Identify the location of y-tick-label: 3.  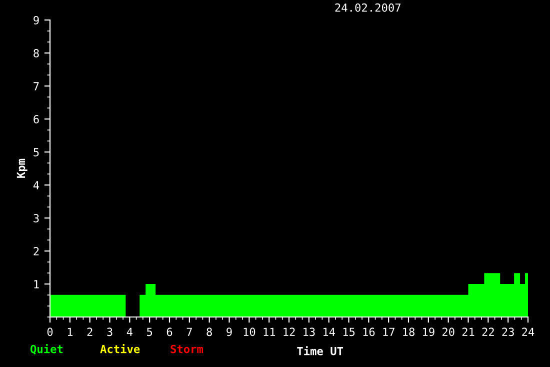
(36, 218).